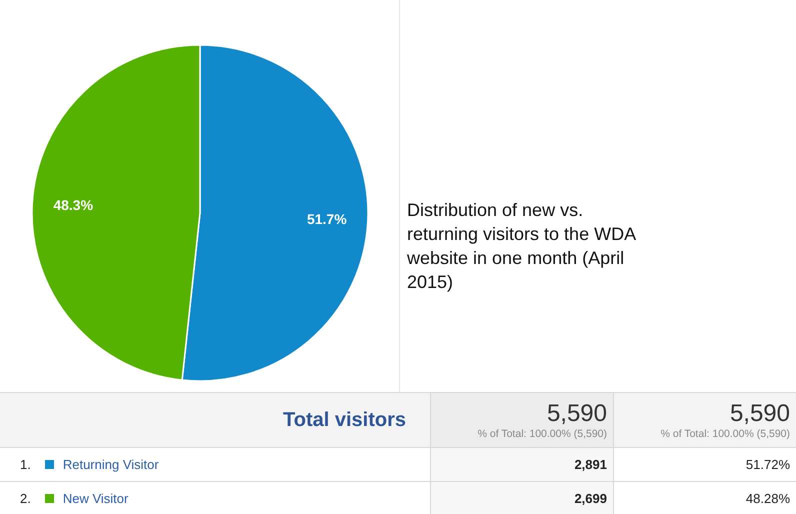 The width and height of the screenshot is (796, 514). I want to click on text: 2,891, so click(522, 465).